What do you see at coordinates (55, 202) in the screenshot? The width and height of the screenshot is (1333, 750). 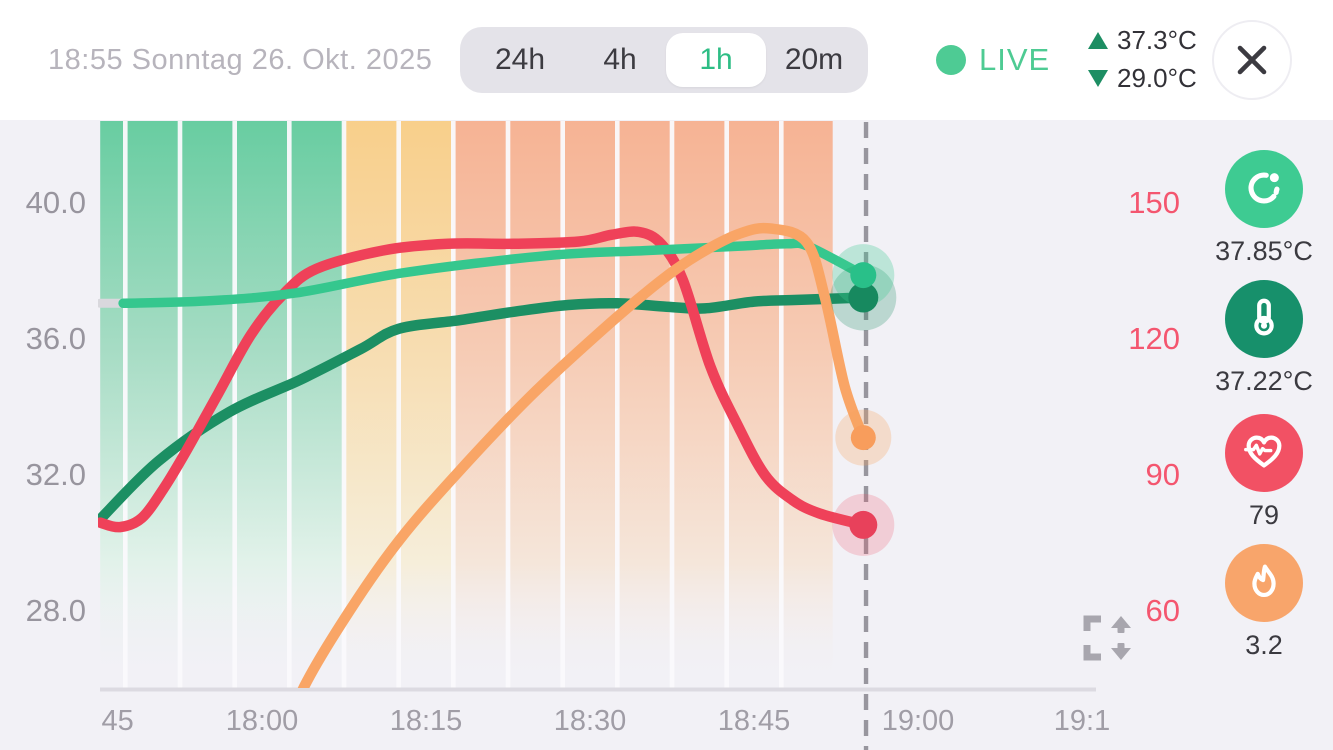 I see `temp-tick-40.0: 40.0` at bounding box center [55, 202].